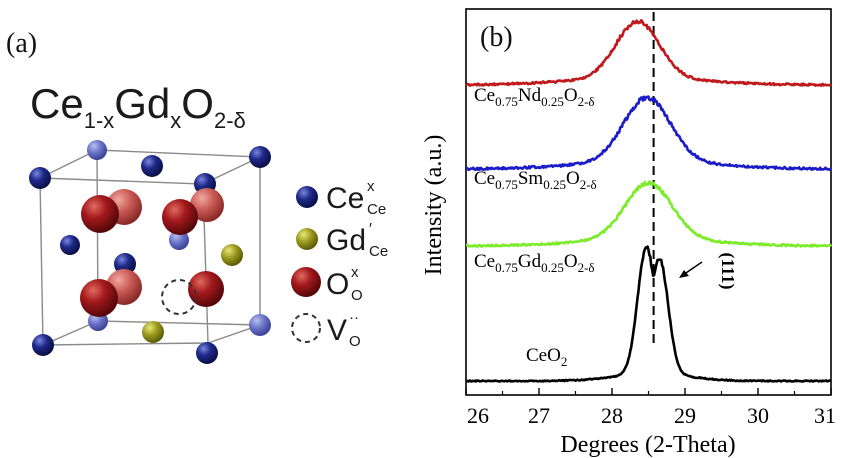 The height and width of the screenshot is (458, 843). Describe the element at coordinates (534, 263) in the screenshot. I see `curve-label-gd: Ce0.75Gd0.25O2-δ` at that location.